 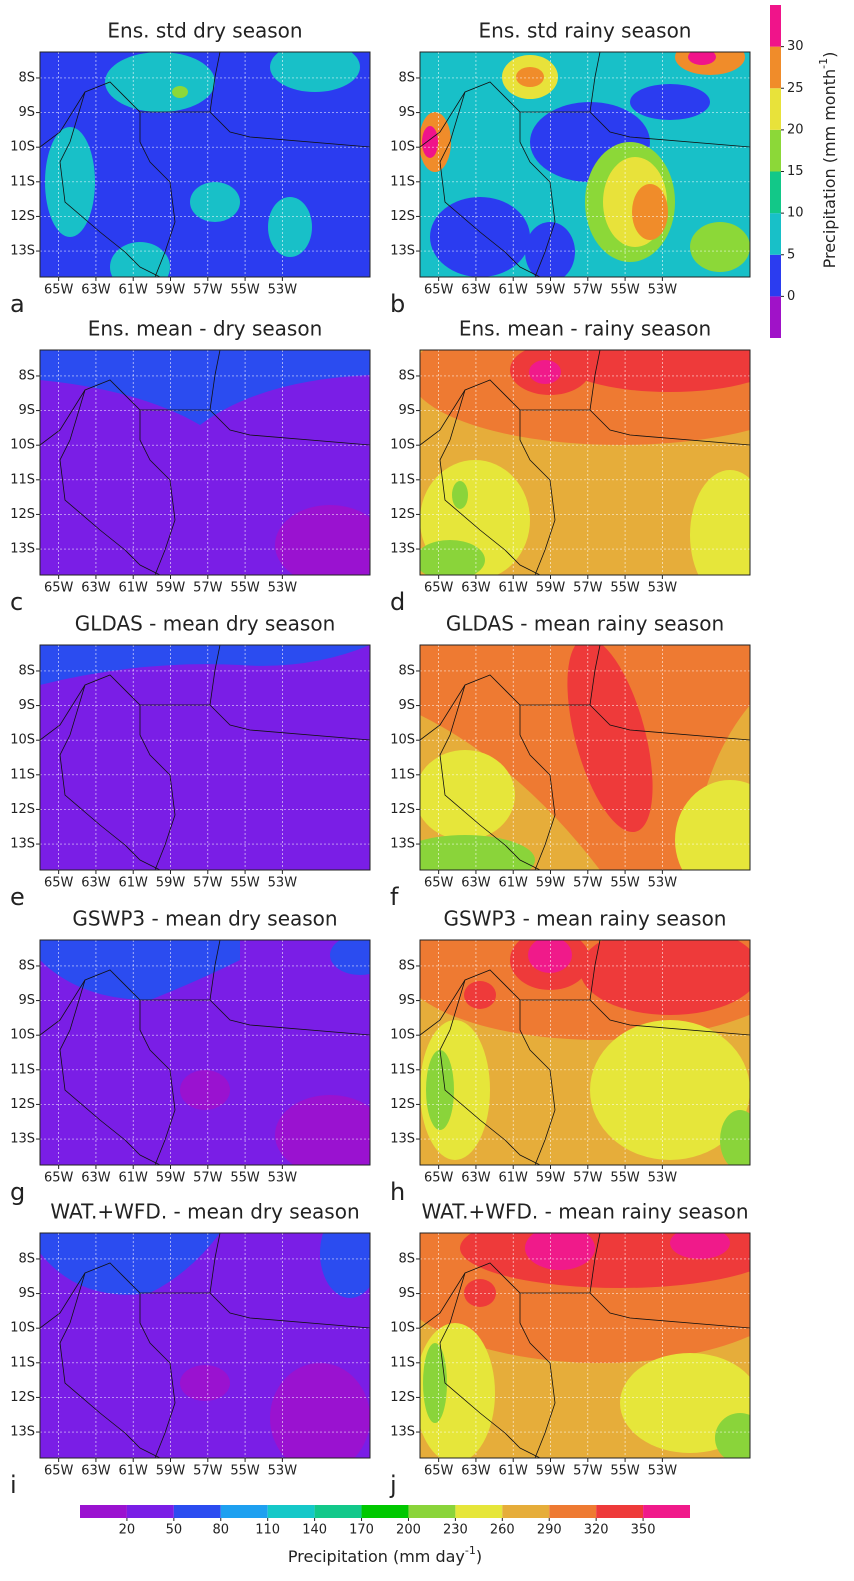 What do you see at coordinates (17, 304) in the screenshot?
I see `panel-letter: a` at bounding box center [17, 304].